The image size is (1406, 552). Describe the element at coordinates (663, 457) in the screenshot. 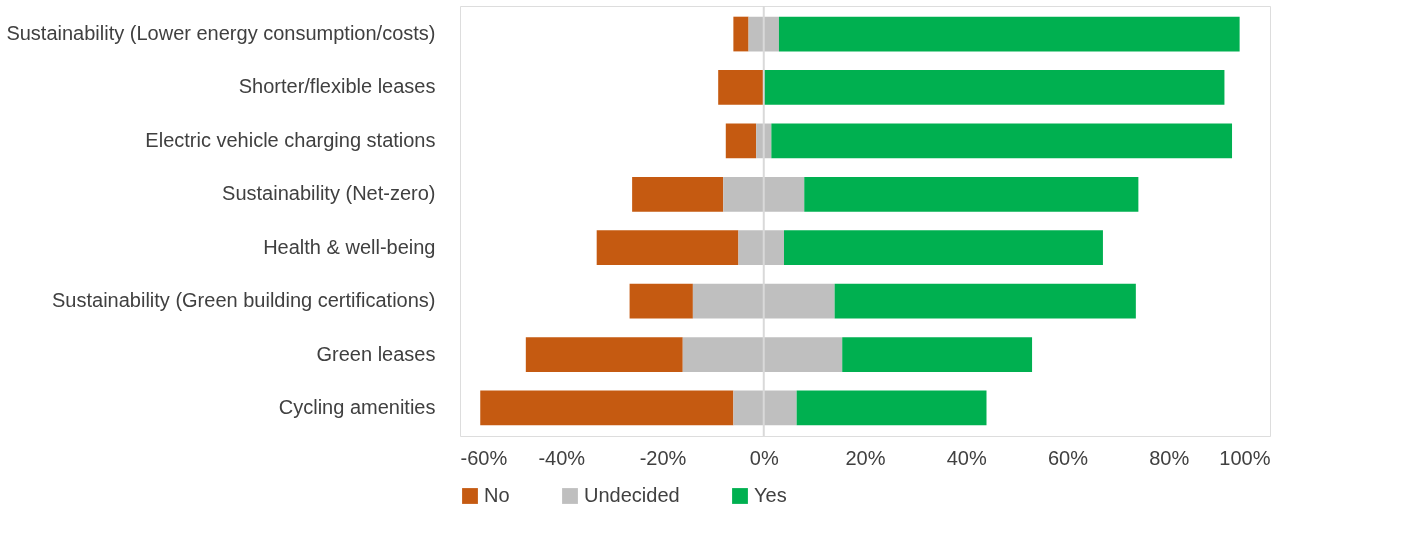

I see `x-tick-label: -20%` at that location.